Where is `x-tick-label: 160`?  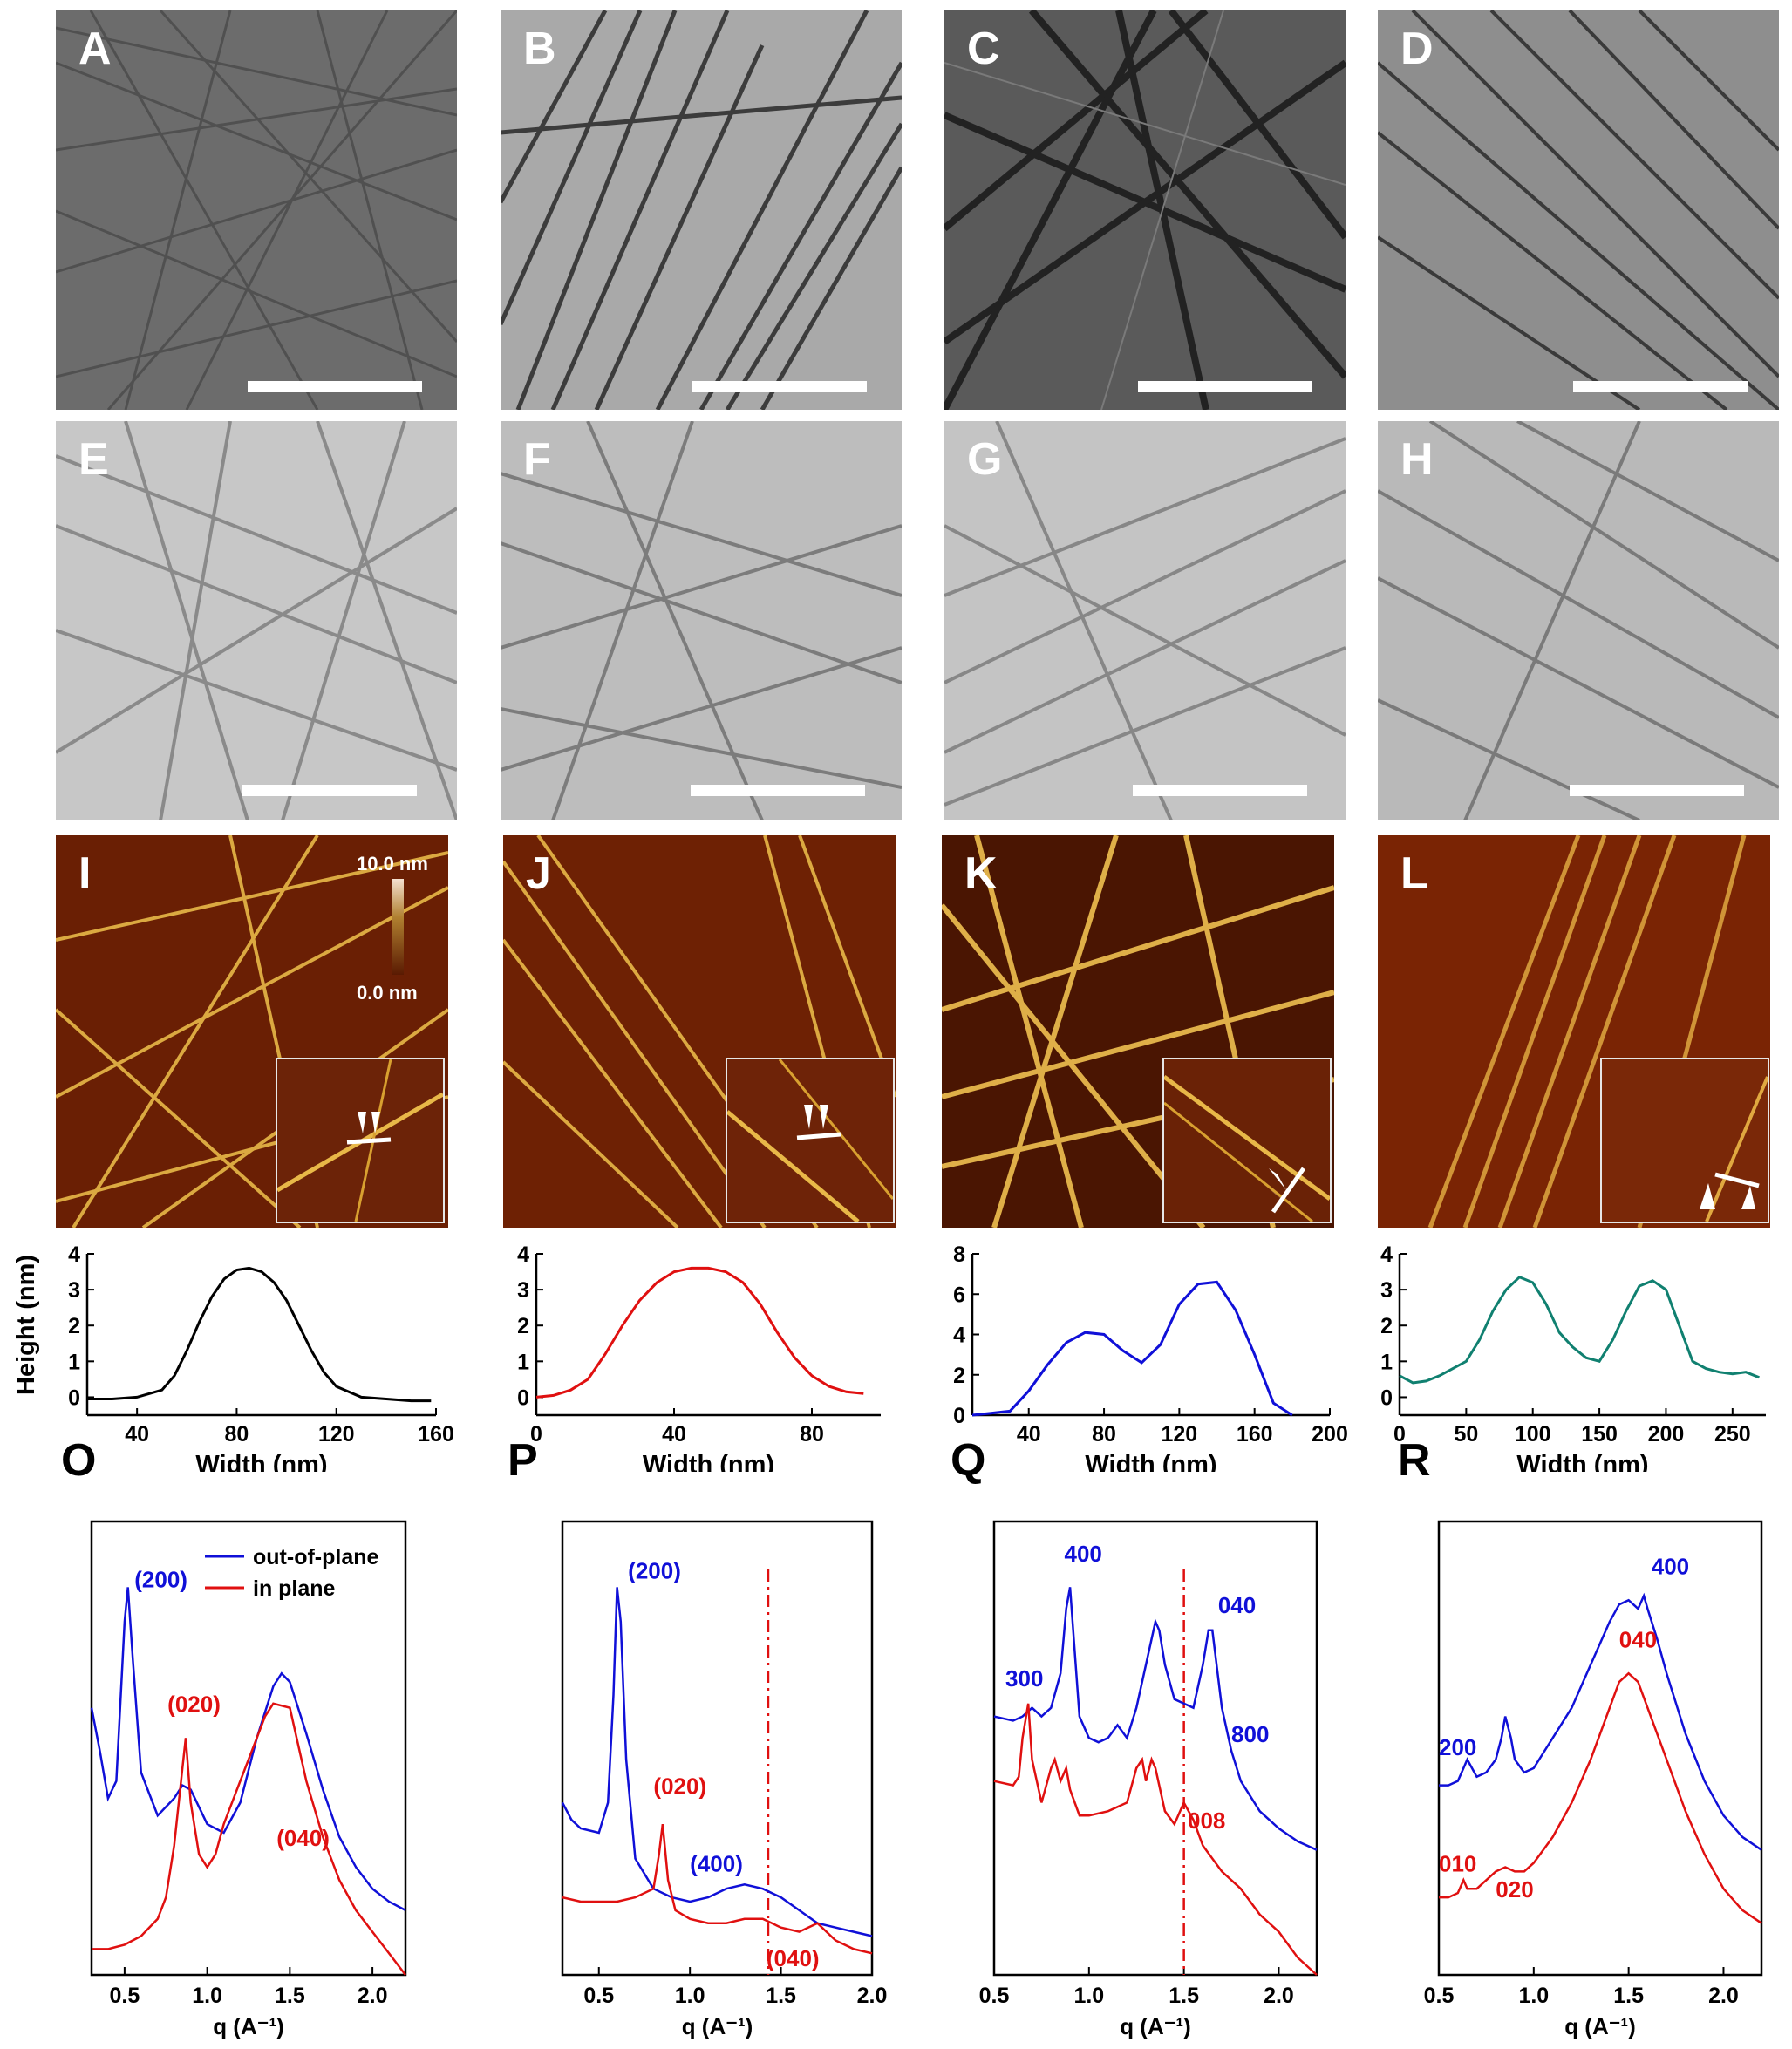
x-tick-label: 160 is located at coordinates (1255, 1434).